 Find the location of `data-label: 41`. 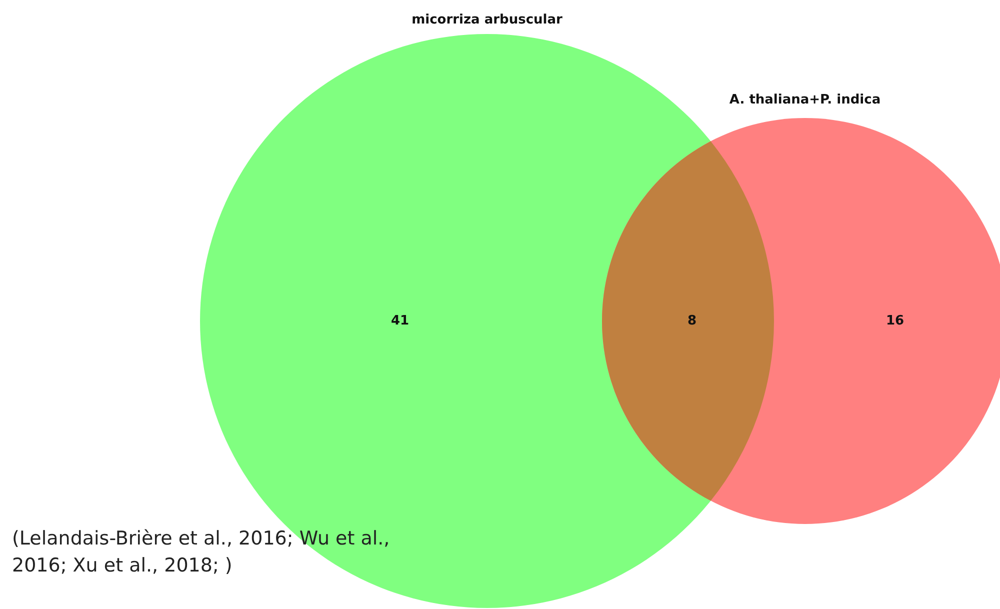

data-label: 41 is located at coordinates (400, 321).